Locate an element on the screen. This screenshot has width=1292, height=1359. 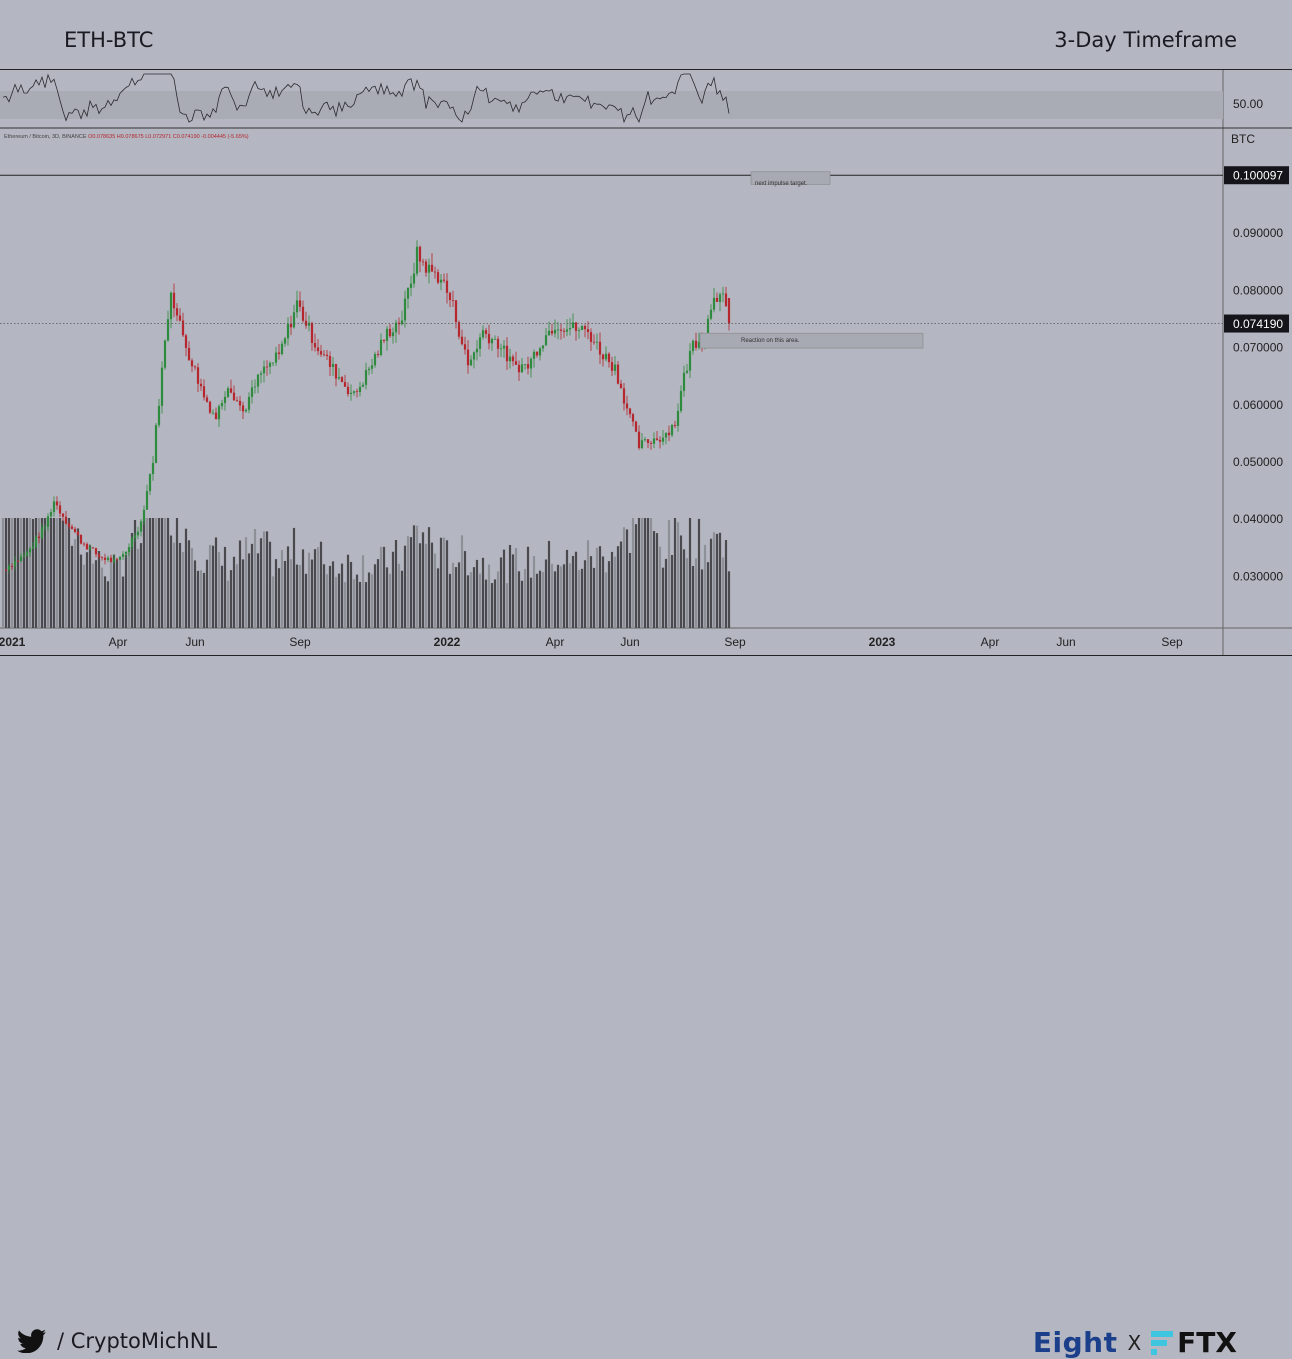
target-annotation: next impulse target. is located at coordinates (781, 184).